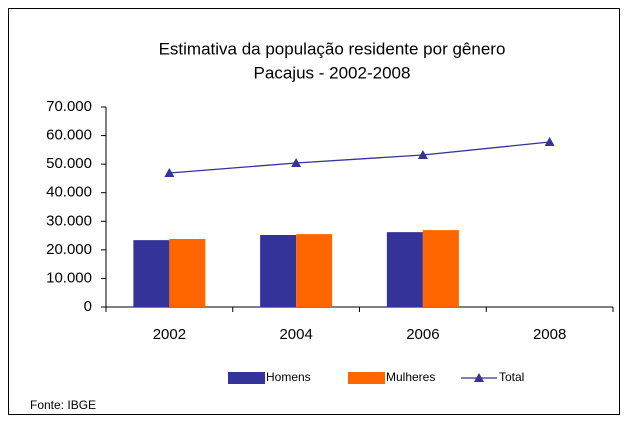 This screenshot has height=427, width=629. Describe the element at coordinates (69, 106) in the screenshot. I see `y-tick-label: 70.000` at that location.